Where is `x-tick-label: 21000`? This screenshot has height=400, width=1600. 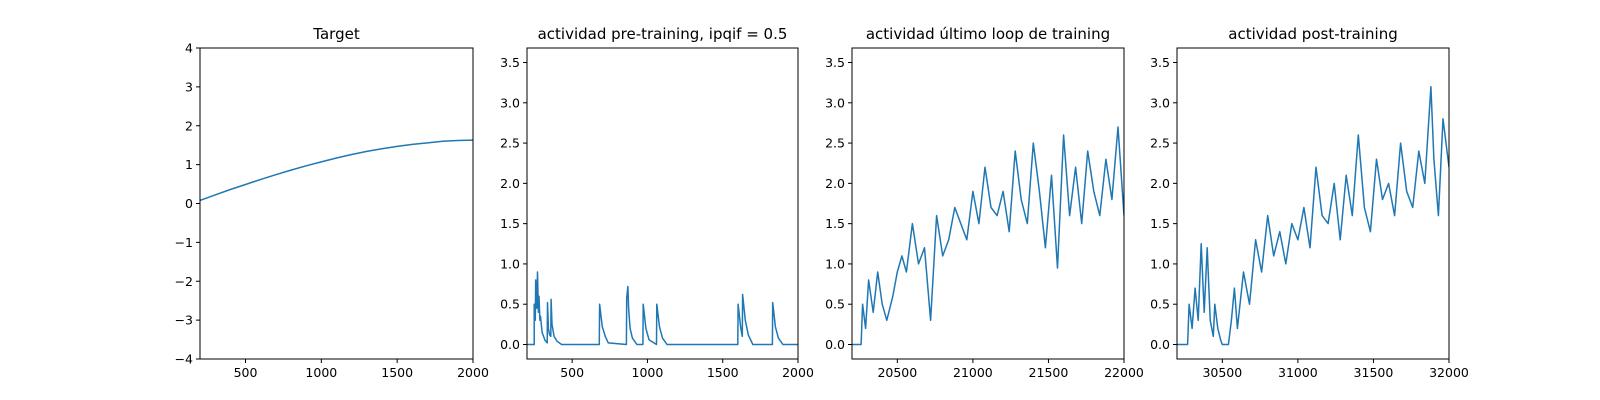
x-tick-label: 21000 is located at coordinates (973, 372).